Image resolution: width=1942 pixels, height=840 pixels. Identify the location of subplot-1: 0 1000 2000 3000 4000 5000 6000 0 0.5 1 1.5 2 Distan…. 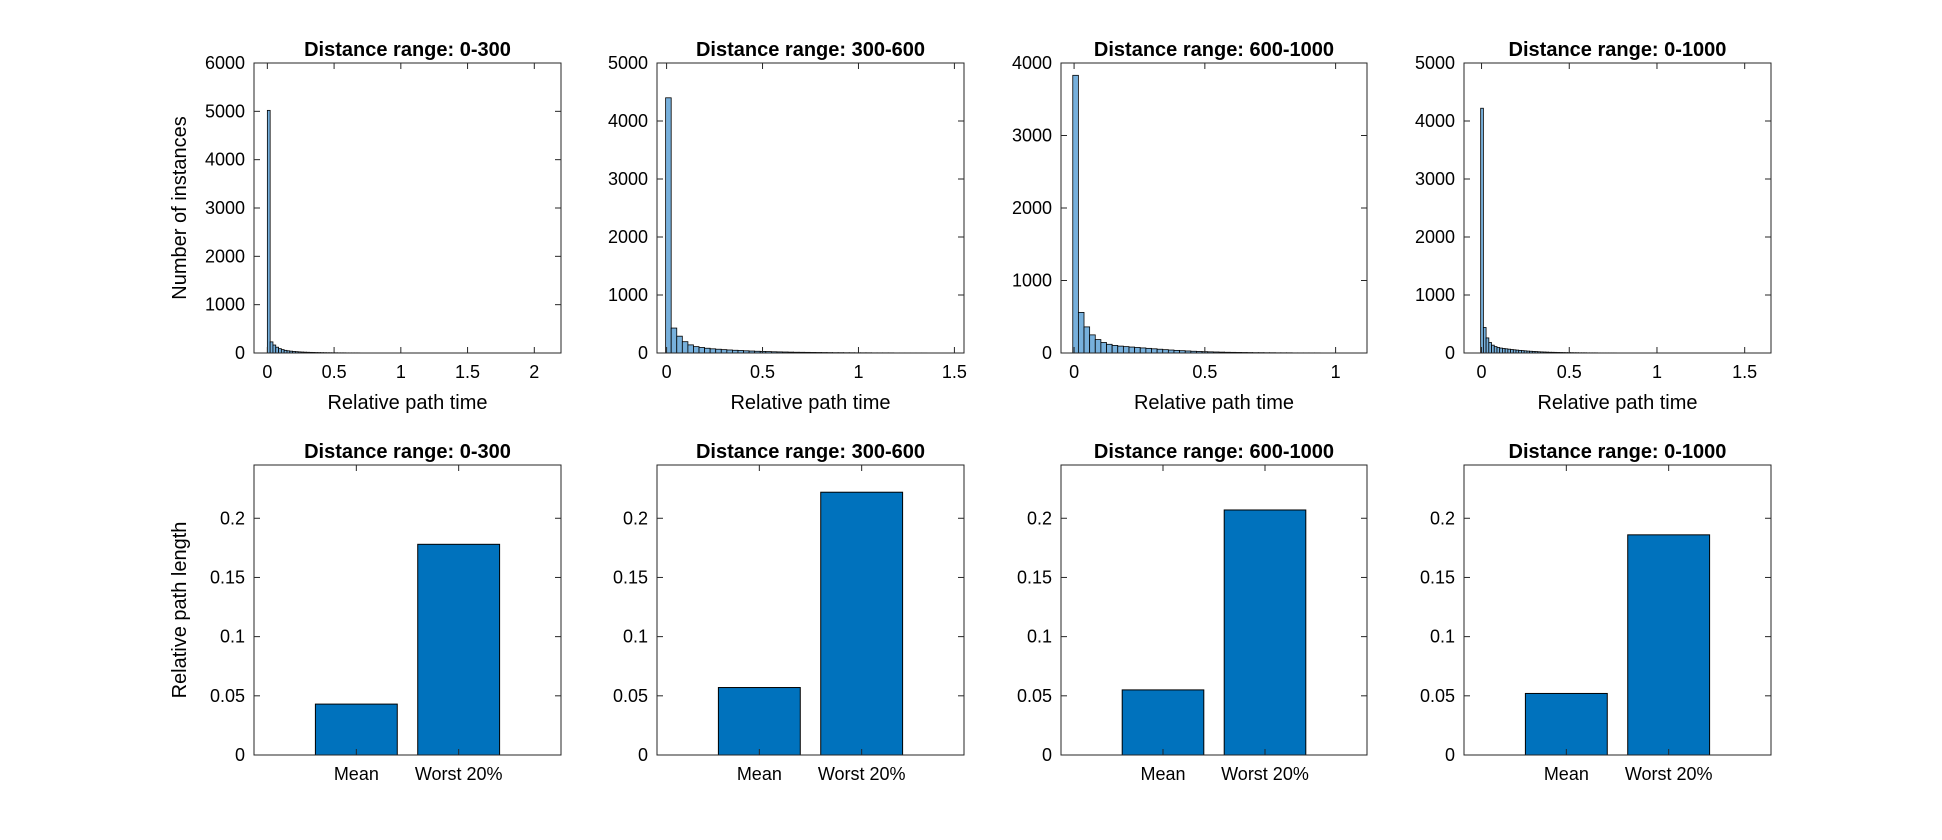
(365, 226).